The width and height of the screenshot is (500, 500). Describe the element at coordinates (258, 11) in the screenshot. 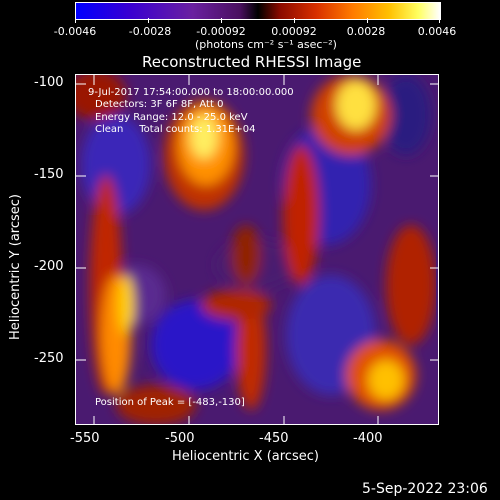

I see `colorbar` at that location.